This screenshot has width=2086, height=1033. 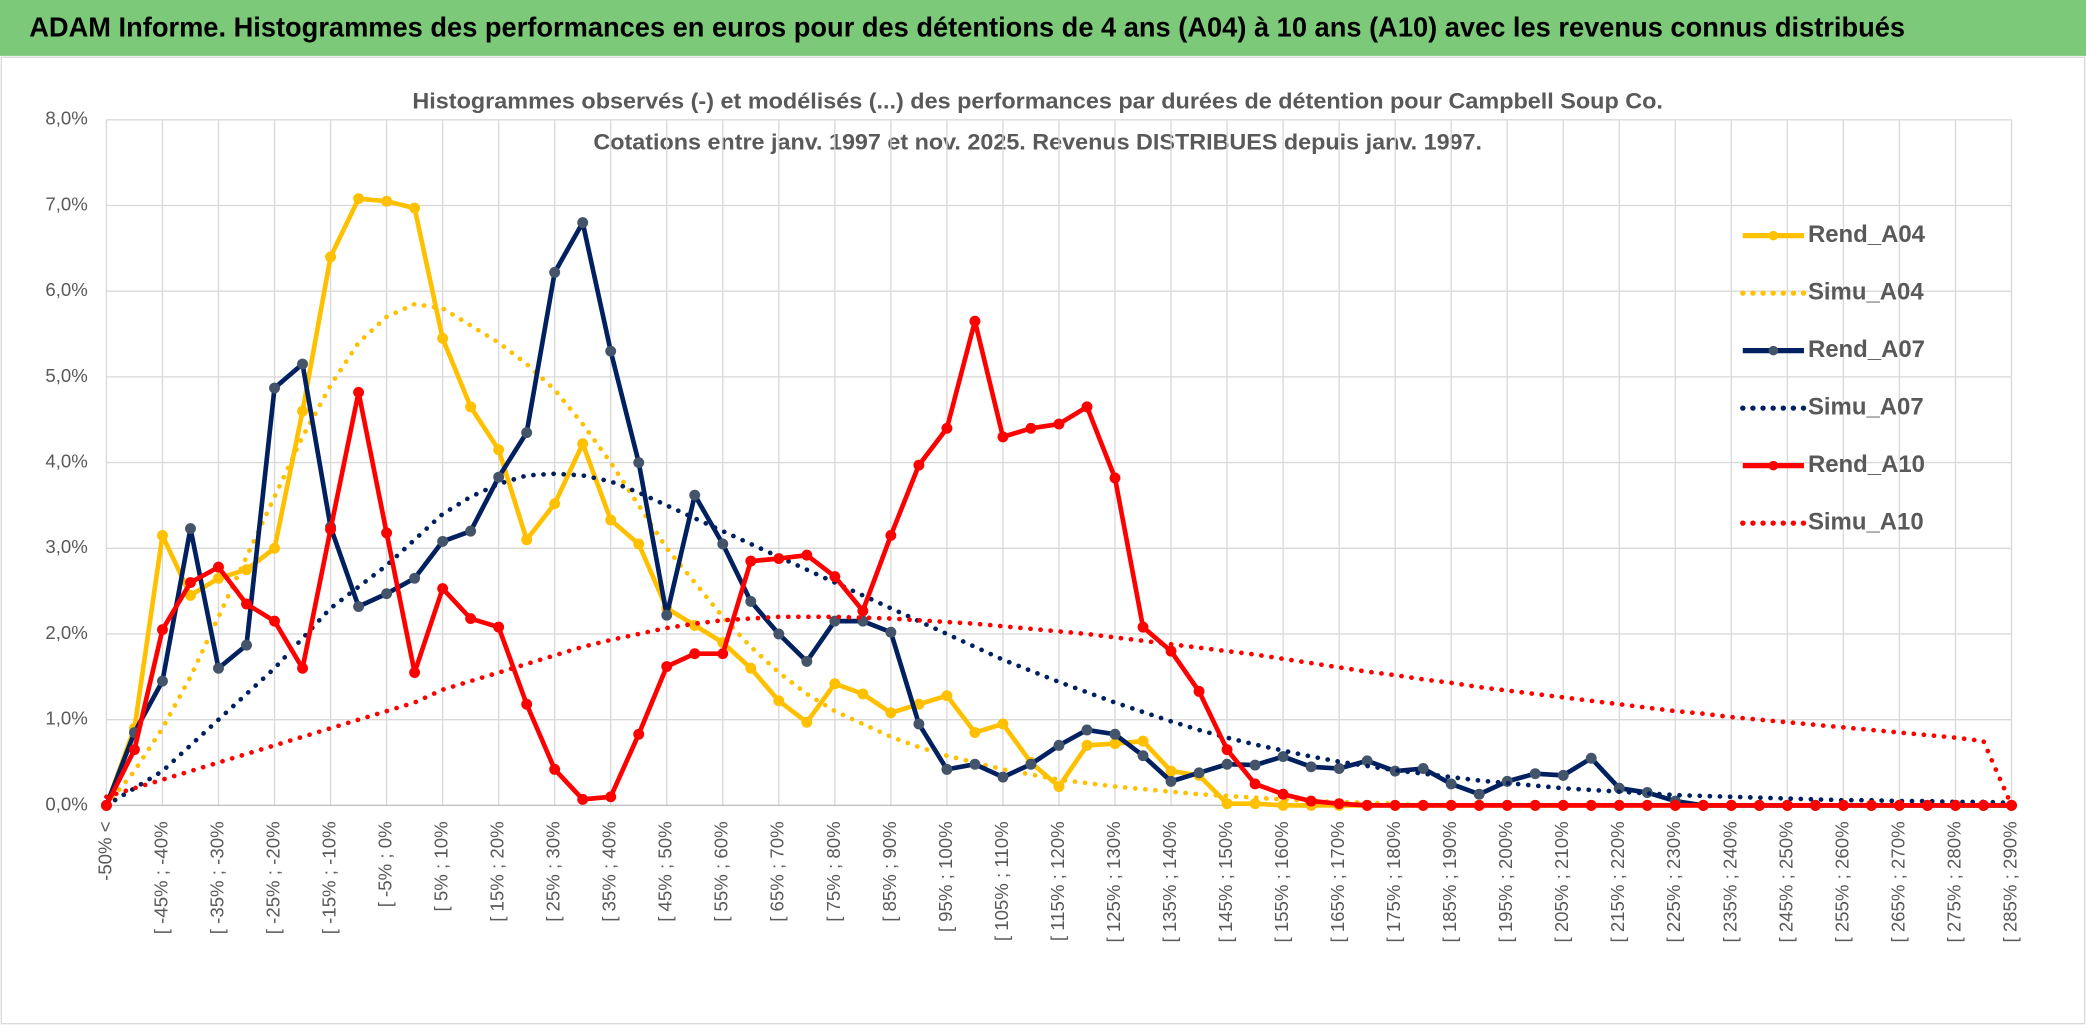 What do you see at coordinates (1866, 464) in the screenshot?
I see `legend-label: Rend_A10` at bounding box center [1866, 464].